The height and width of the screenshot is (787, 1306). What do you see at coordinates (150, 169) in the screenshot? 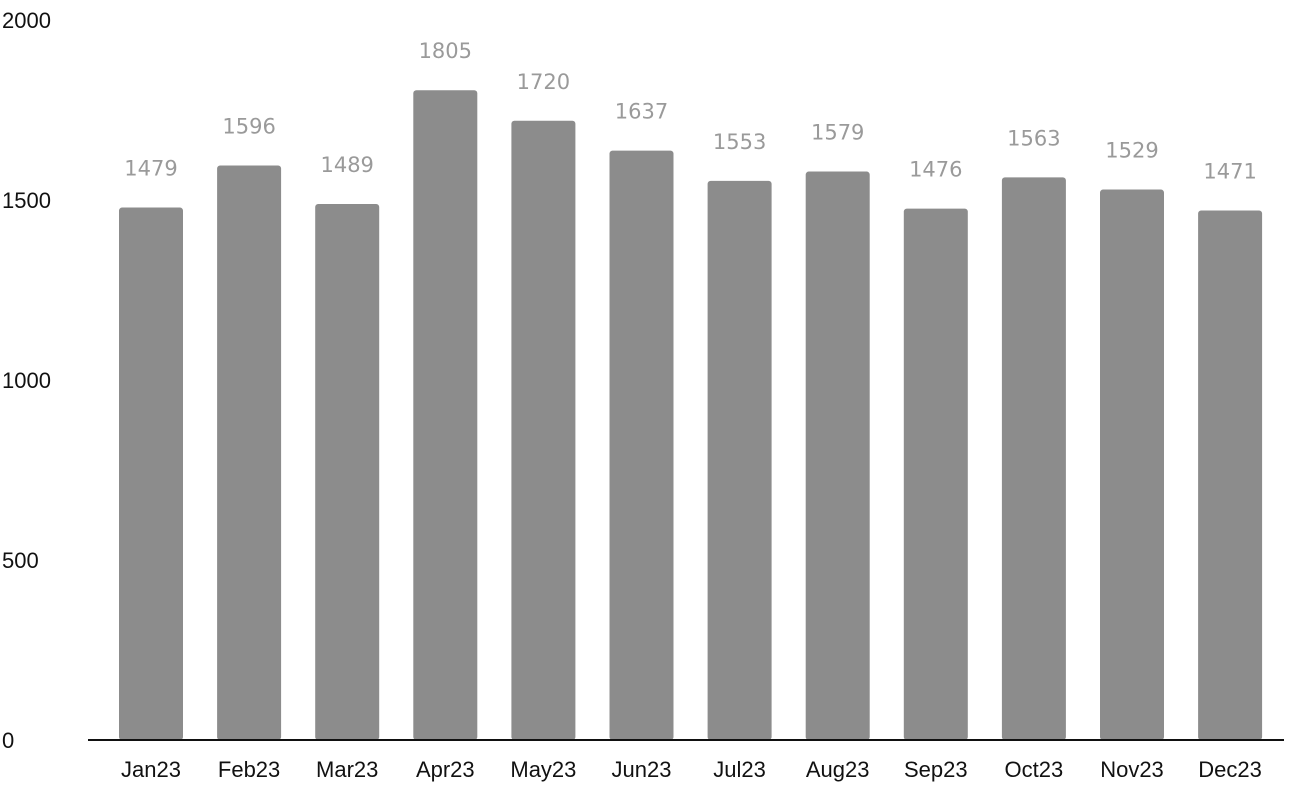
I see `bar-value-label: 1479` at bounding box center [150, 169].